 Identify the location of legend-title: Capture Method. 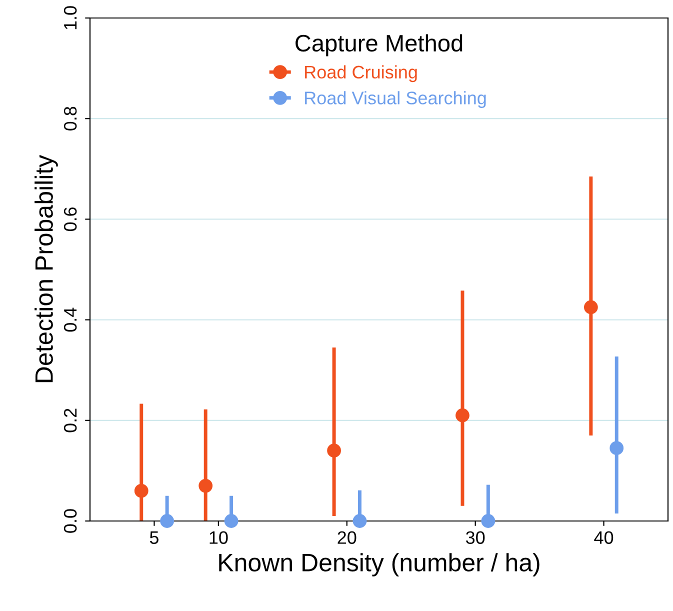
(379, 45).